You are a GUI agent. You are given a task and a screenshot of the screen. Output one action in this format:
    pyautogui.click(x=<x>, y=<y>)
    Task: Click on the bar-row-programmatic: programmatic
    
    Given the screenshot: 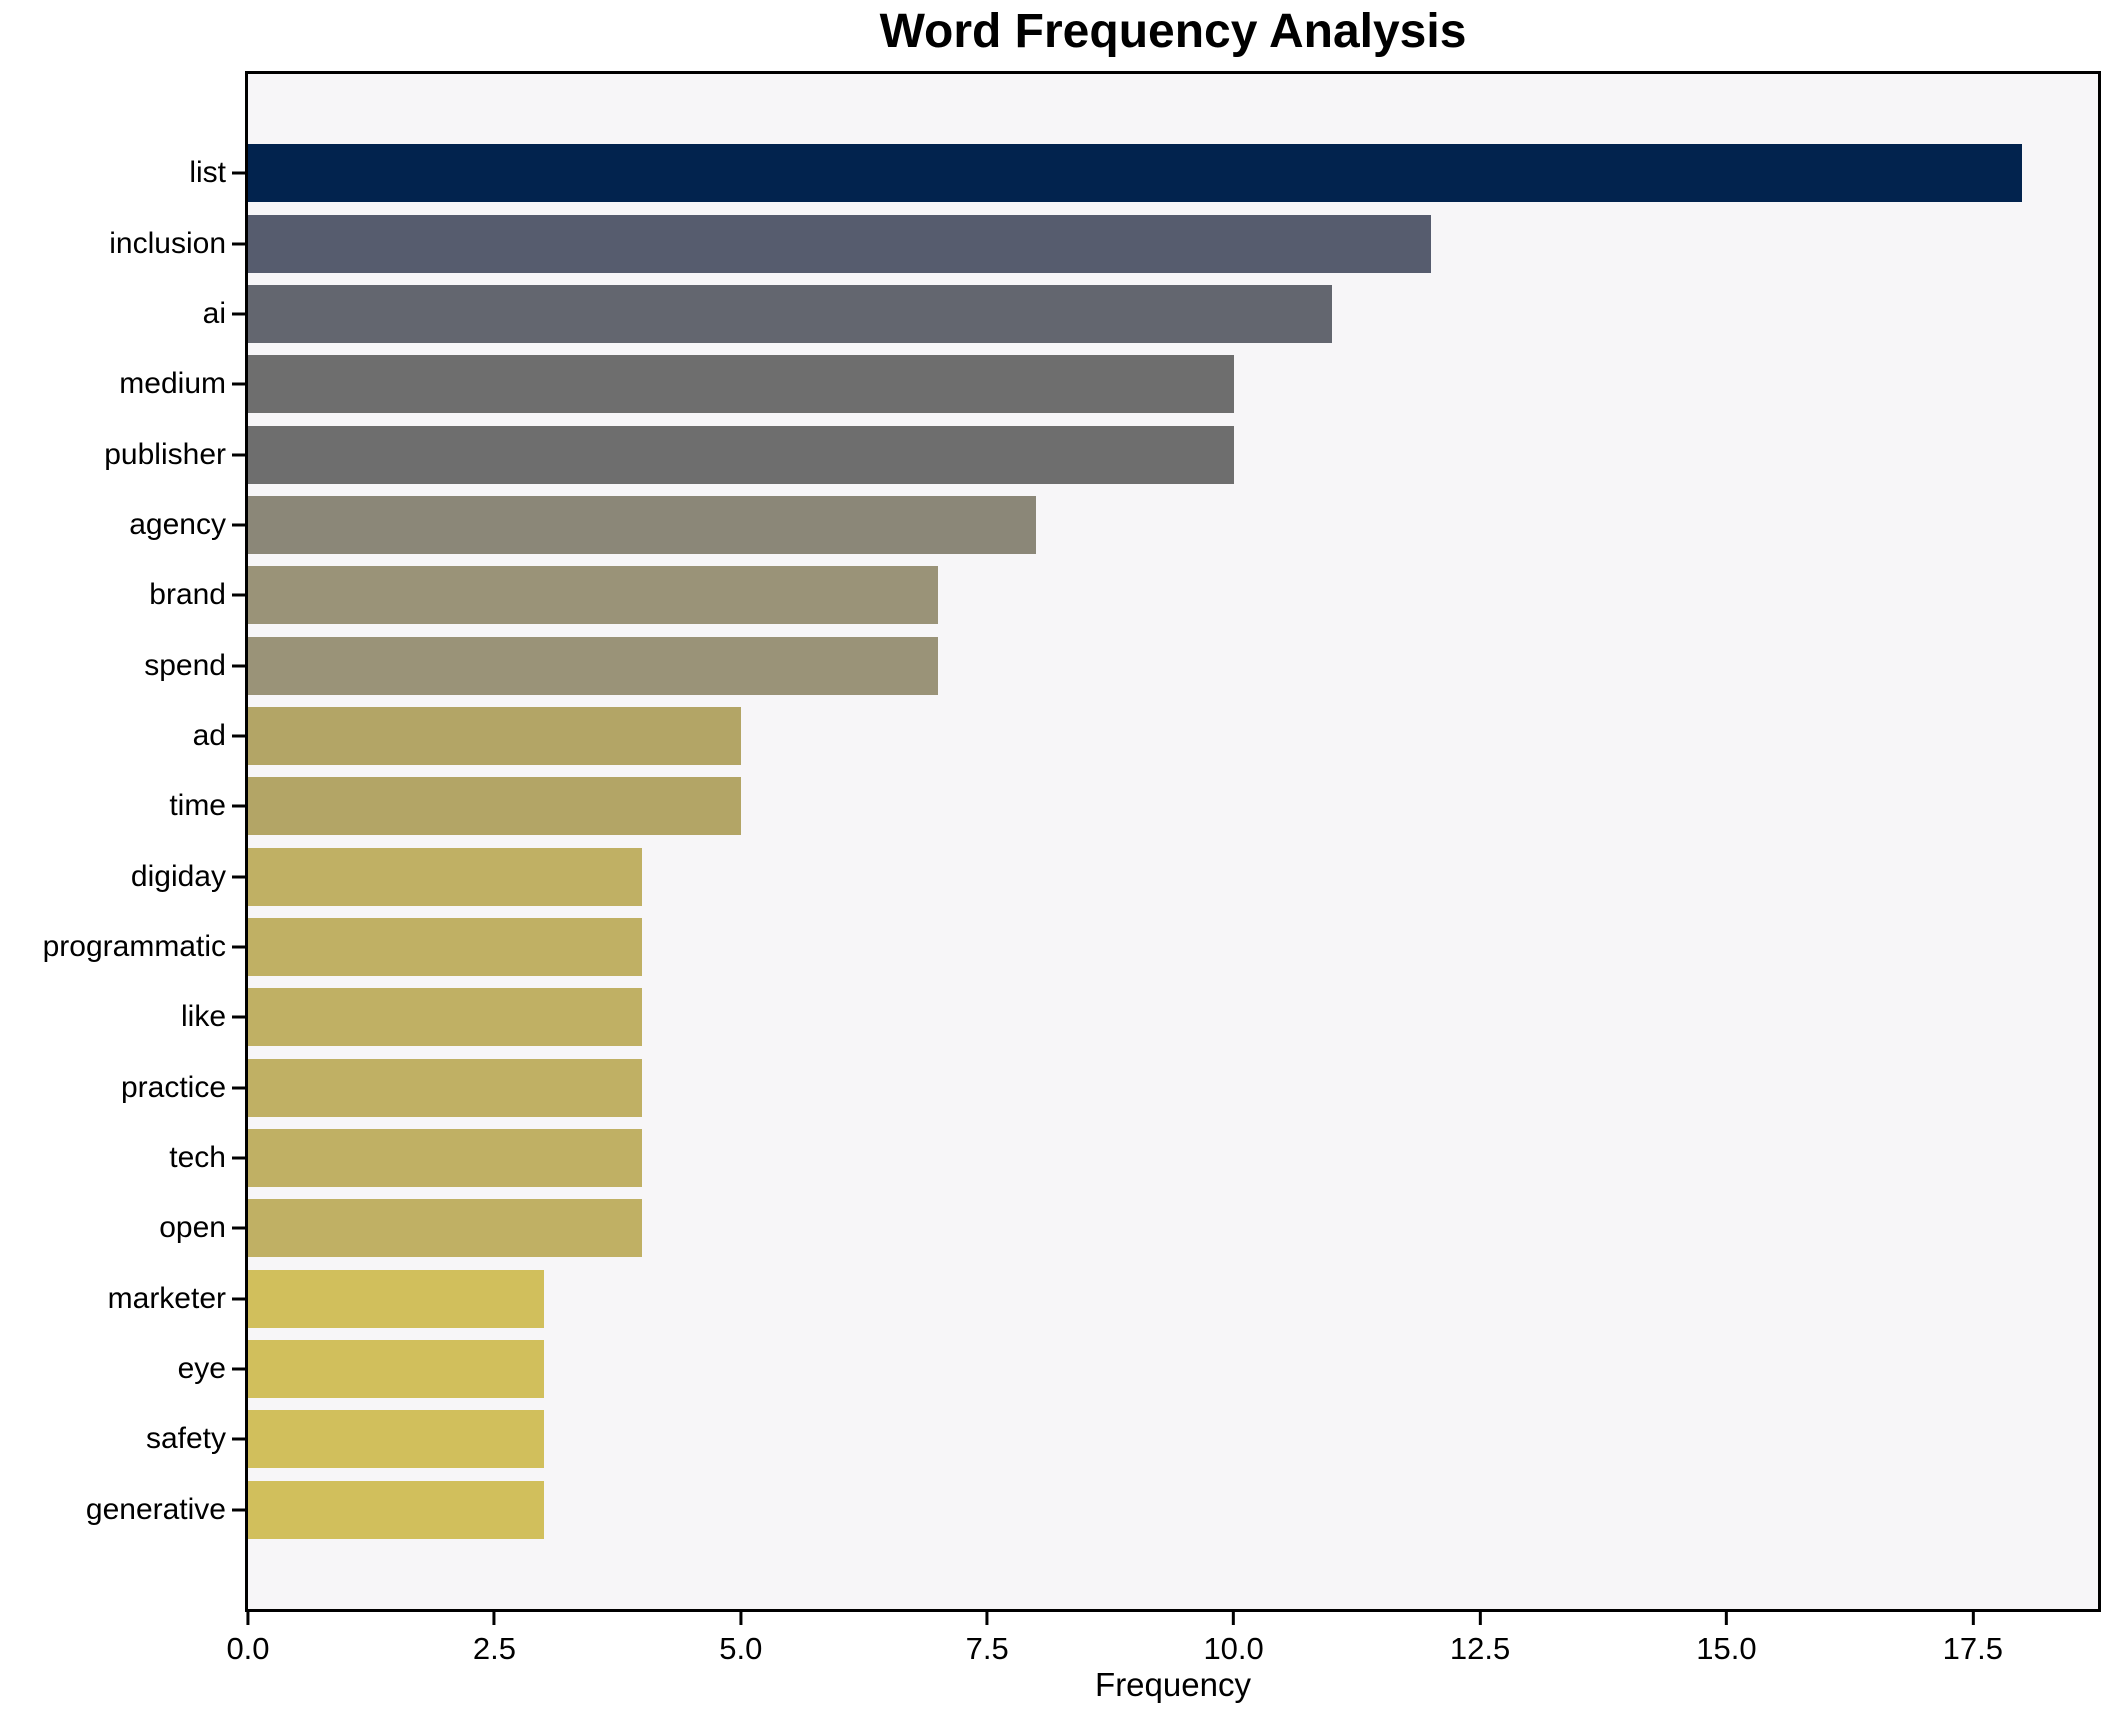 What is the action you would take?
    pyautogui.click(x=1070, y=947)
    